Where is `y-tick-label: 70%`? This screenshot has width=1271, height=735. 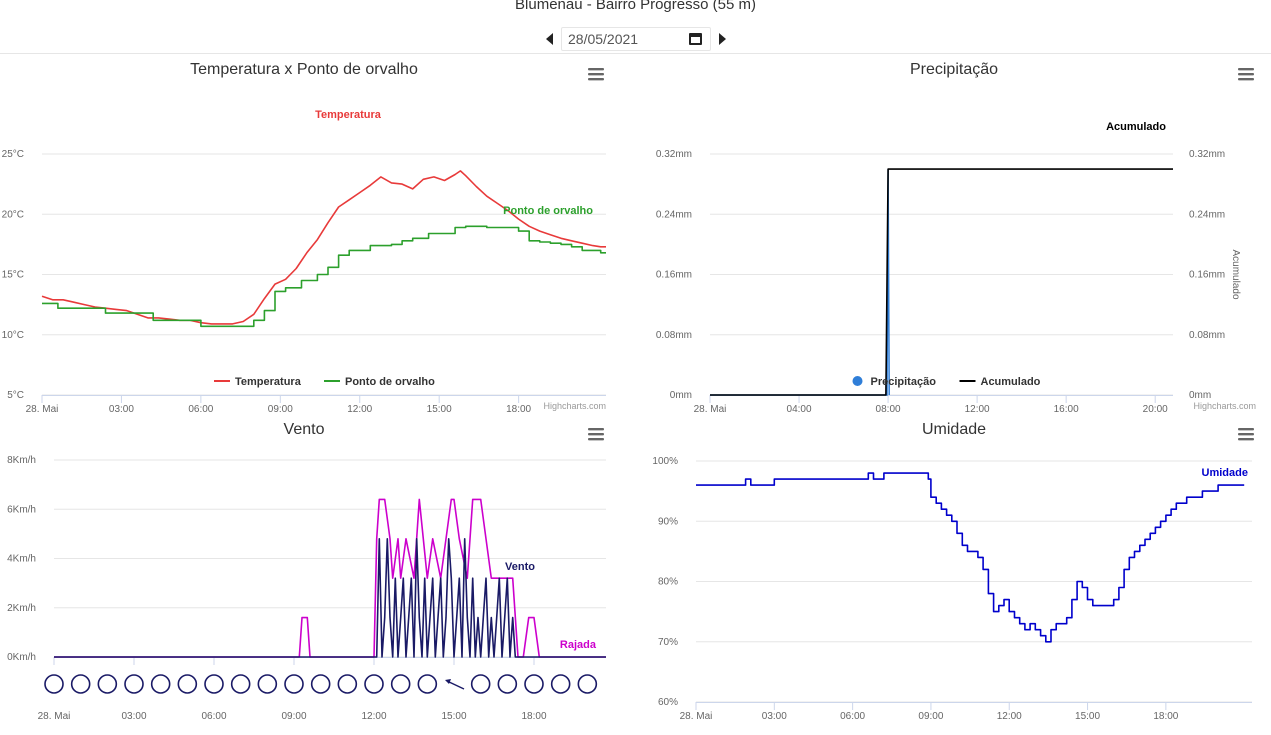 y-tick-label: 70% is located at coordinates (668, 642).